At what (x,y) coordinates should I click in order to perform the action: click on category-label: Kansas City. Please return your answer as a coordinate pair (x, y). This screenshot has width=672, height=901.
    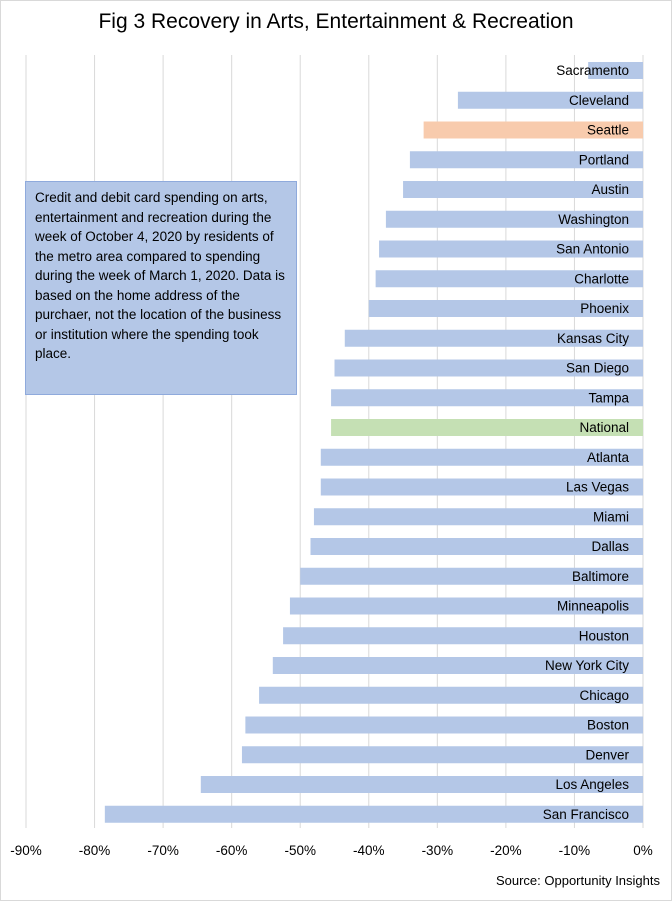
    Looking at the image, I should click on (593, 338).